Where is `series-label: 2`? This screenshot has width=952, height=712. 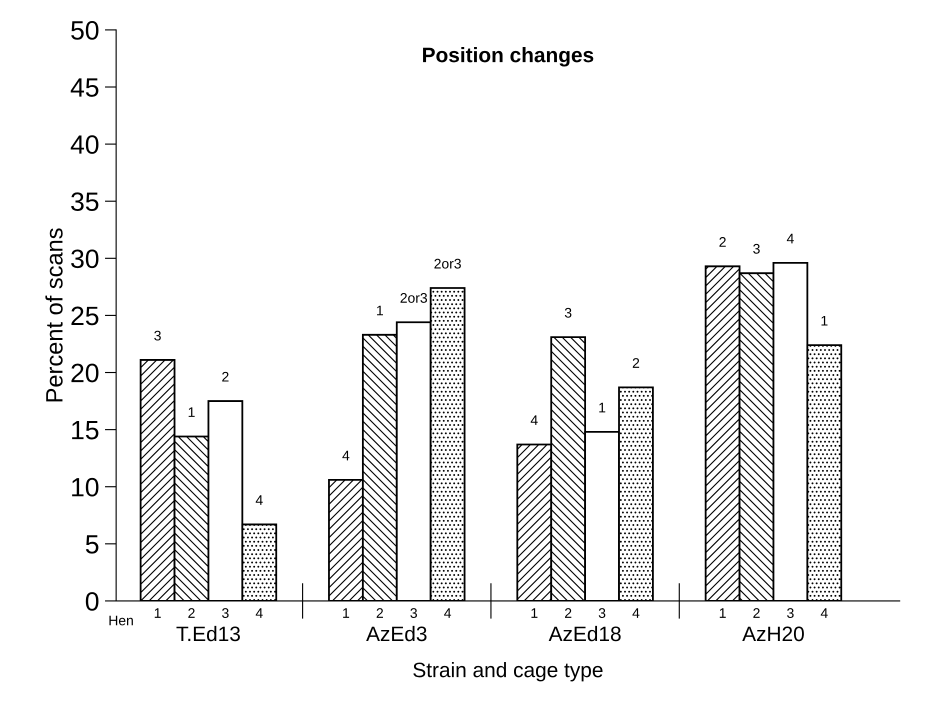 series-label: 2 is located at coordinates (191, 613).